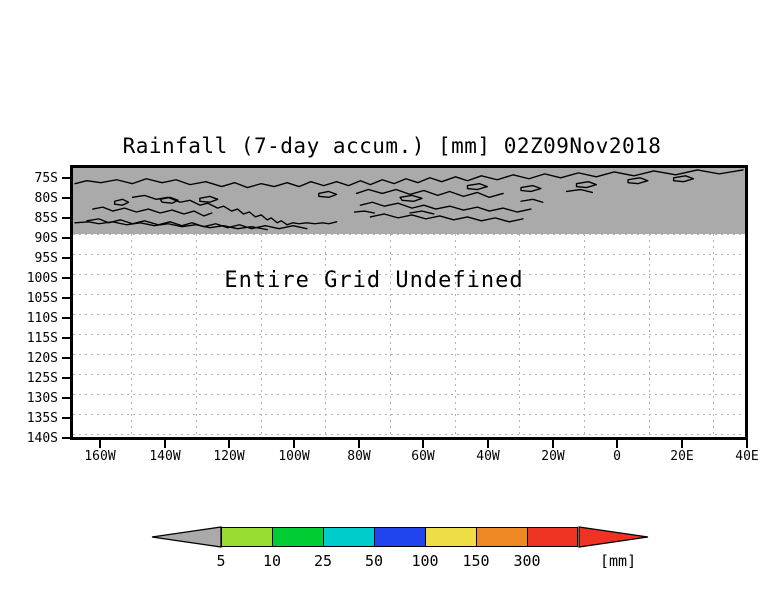 Image resolution: width=784 pixels, height=612 pixels. What do you see at coordinates (42, 378) in the screenshot?
I see `y-tick-label: 125S` at bounding box center [42, 378].